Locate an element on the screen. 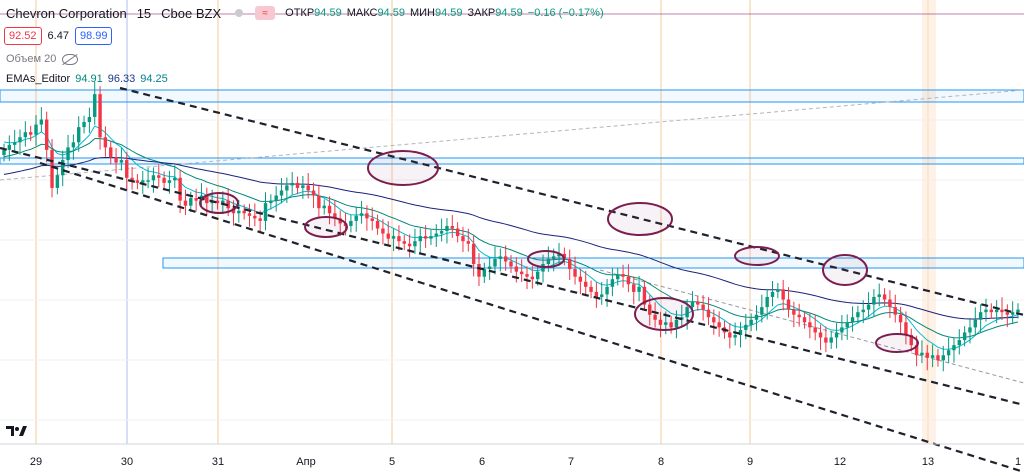 The height and width of the screenshot is (472, 1024). bid-button: 92.52 is located at coordinates (23, 36).